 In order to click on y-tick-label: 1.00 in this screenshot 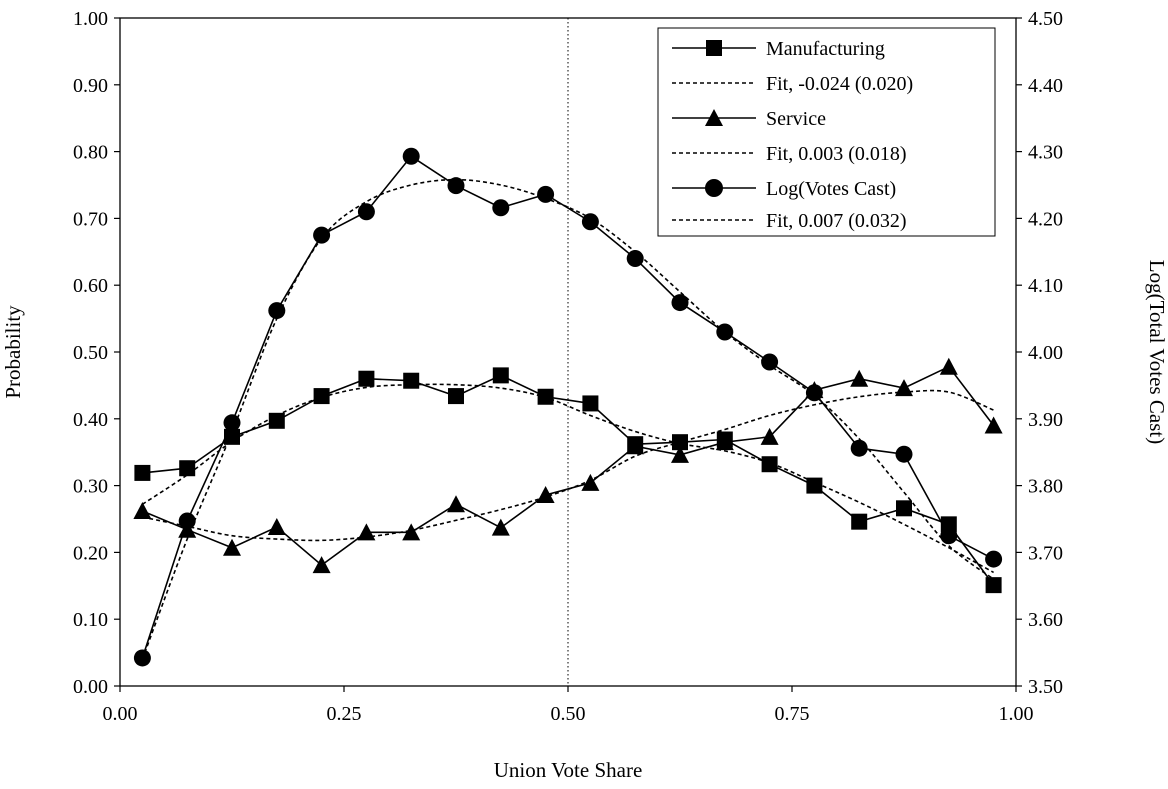, I will do `click(90, 19)`.